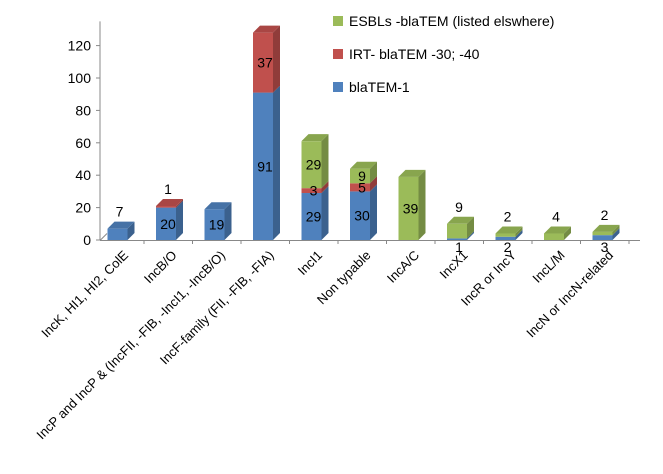 This screenshot has height=474, width=663. I want to click on floor-edge, so click(103, 237).